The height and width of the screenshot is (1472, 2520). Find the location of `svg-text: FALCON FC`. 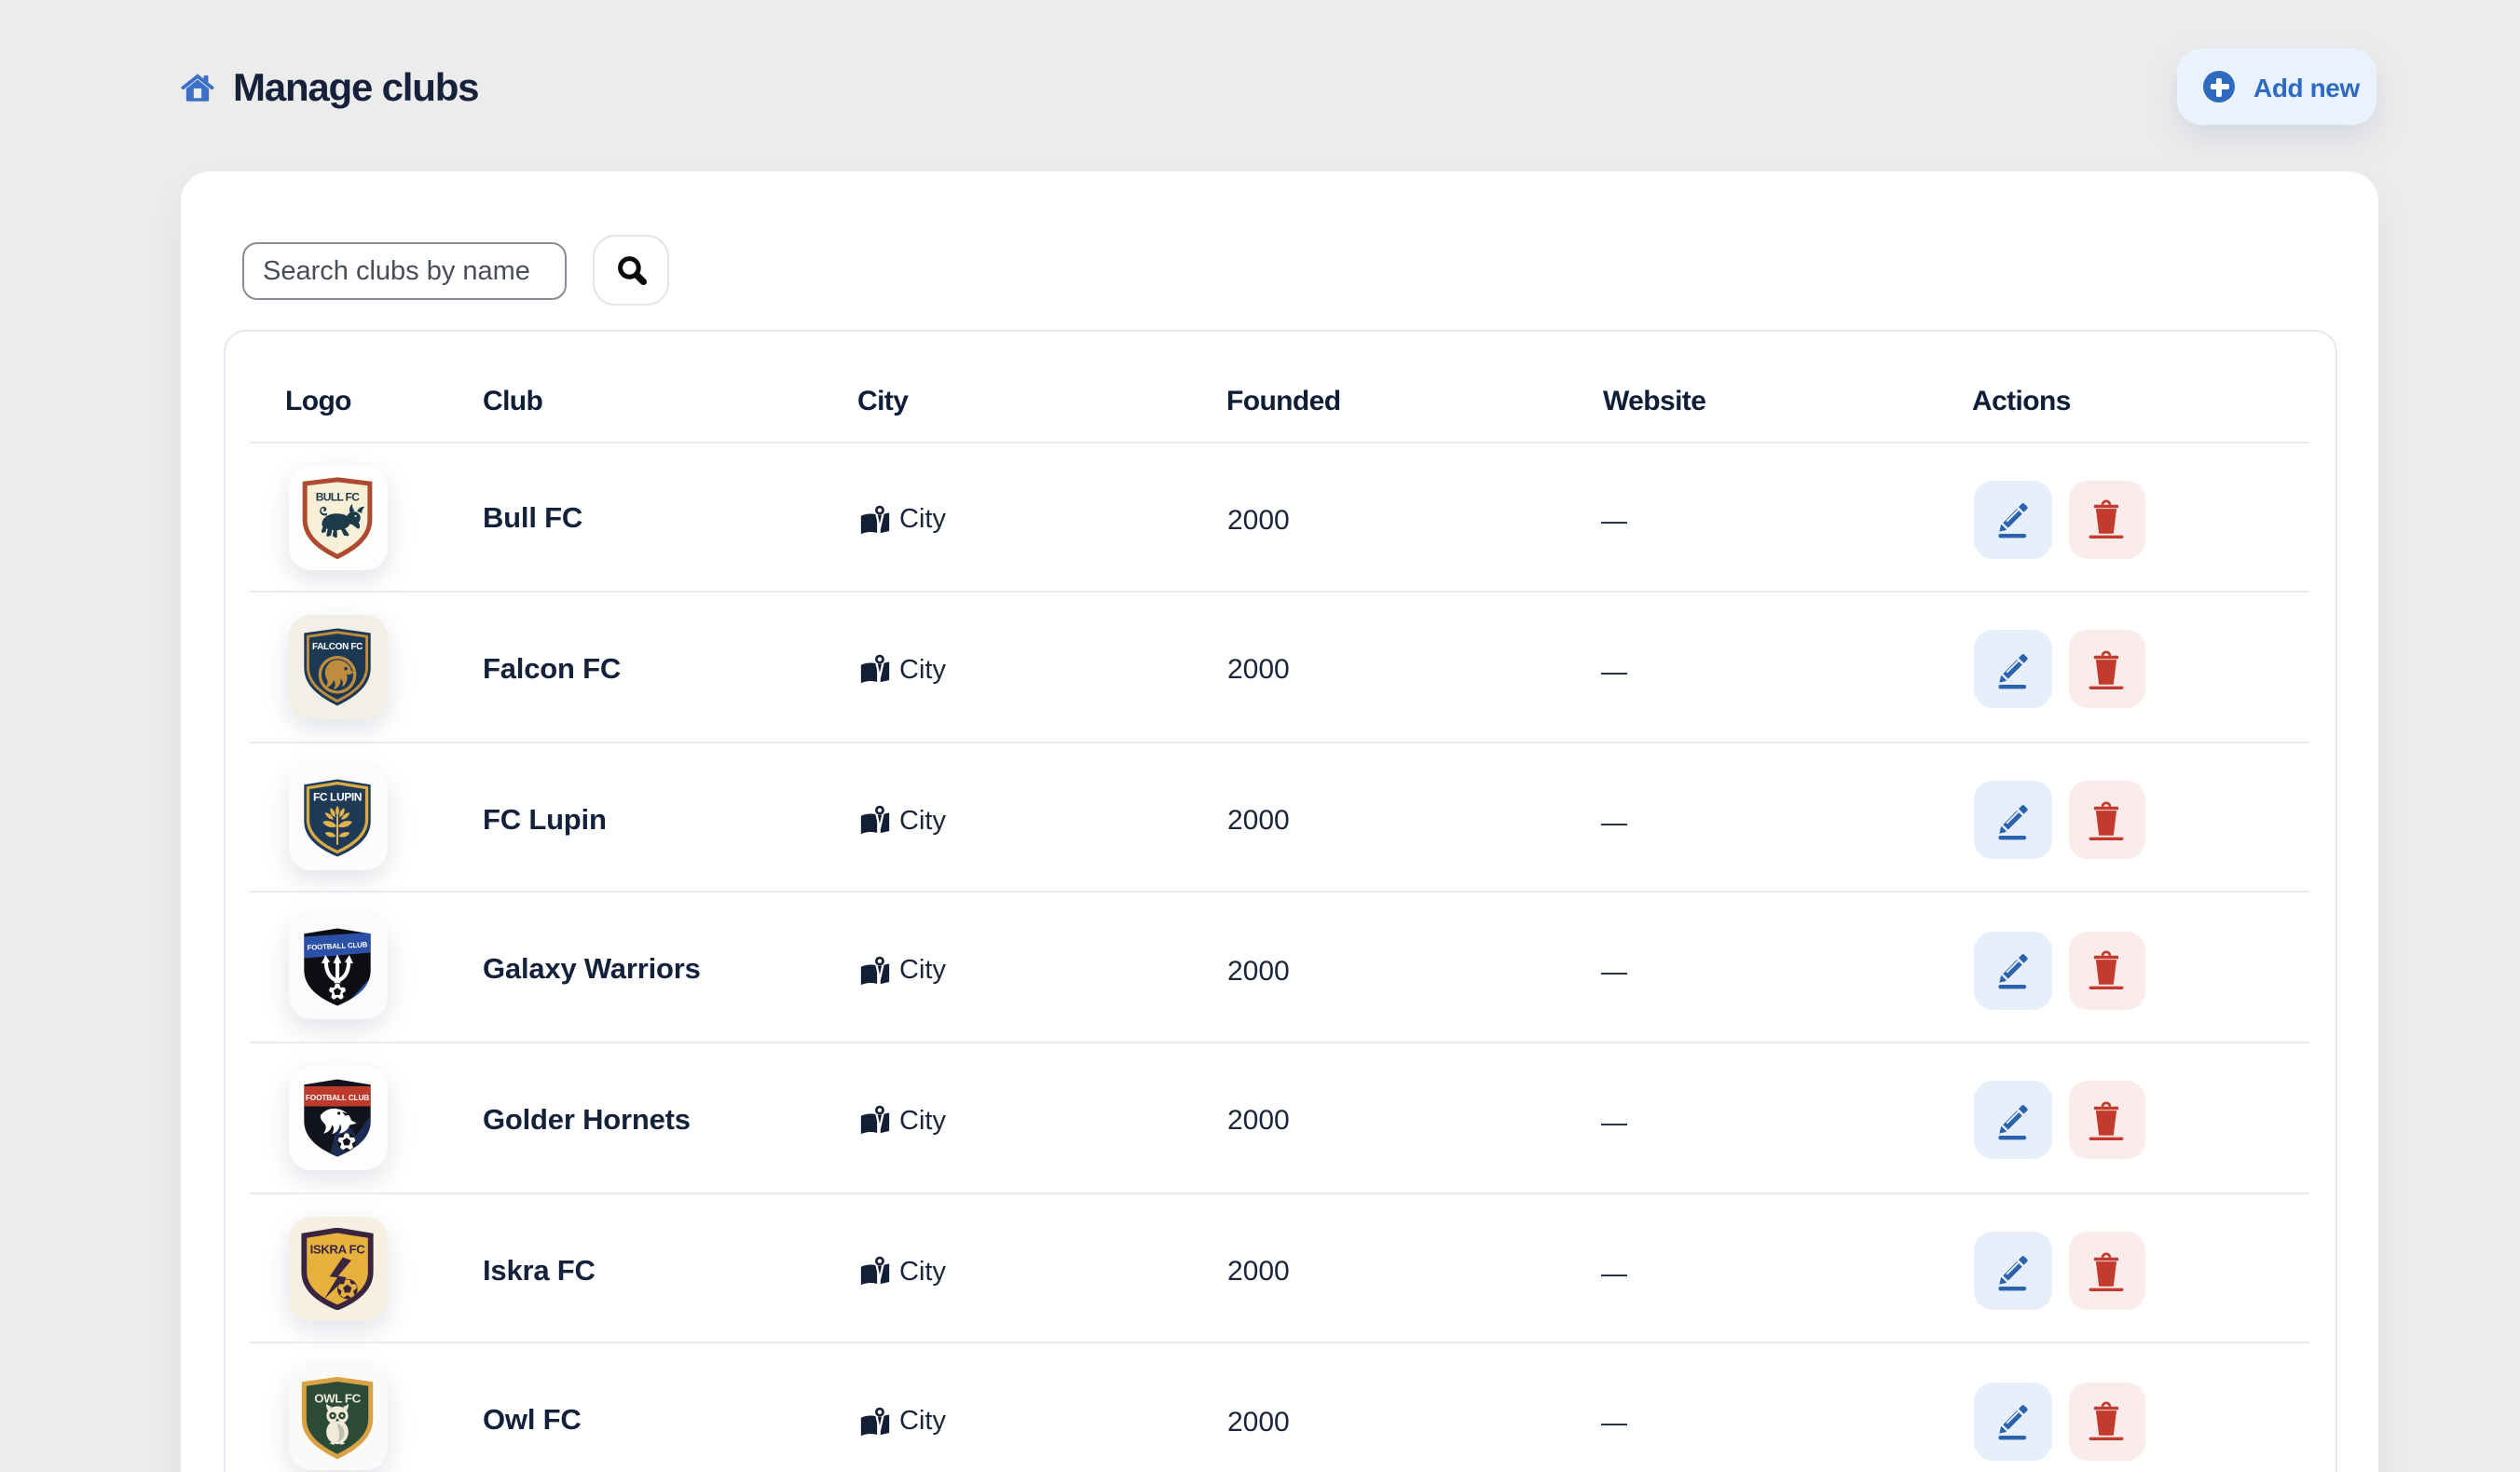

svg-text: FALCON FC is located at coordinates (337, 647).